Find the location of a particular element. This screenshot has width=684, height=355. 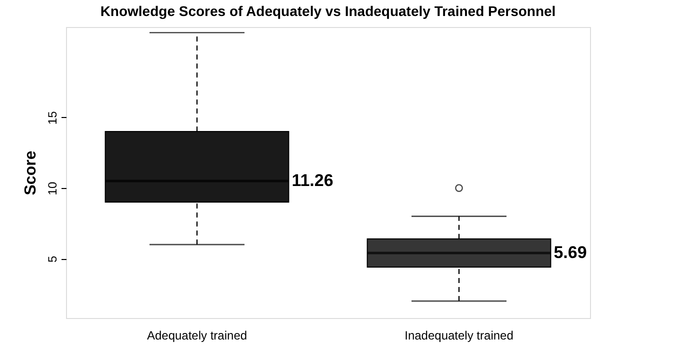

y-tick-label: 10 is located at coordinates (53, 189).